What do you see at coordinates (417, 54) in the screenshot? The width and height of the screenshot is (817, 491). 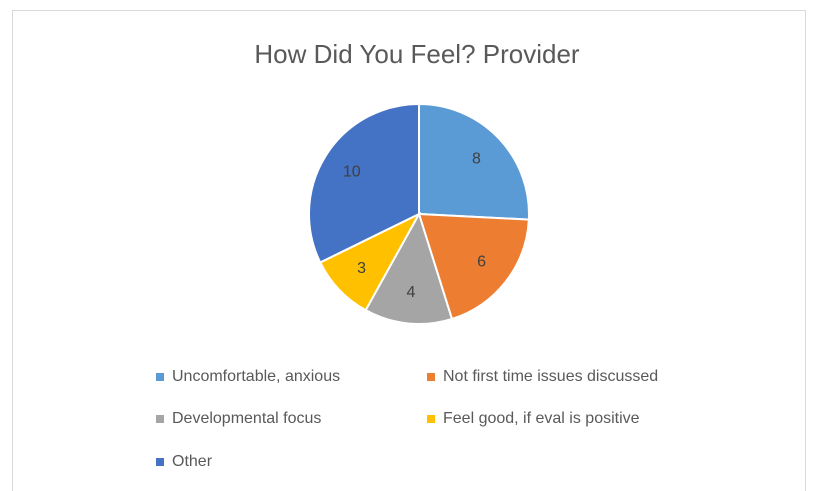 I see `chart-title: How Did You Feel? Provider` at bounding box center [417, 54].